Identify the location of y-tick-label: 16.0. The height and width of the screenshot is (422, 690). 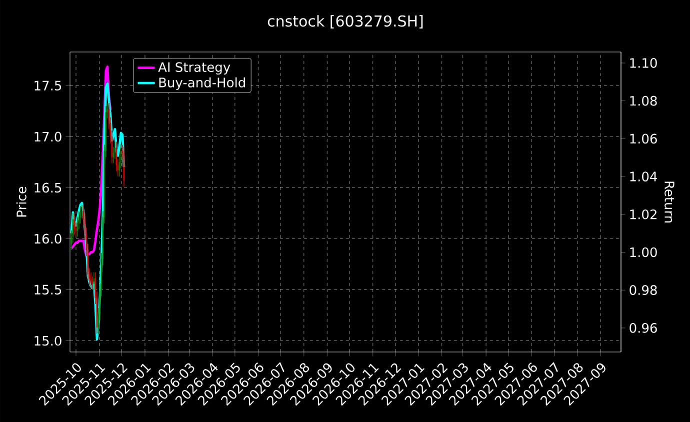
(48, 239).